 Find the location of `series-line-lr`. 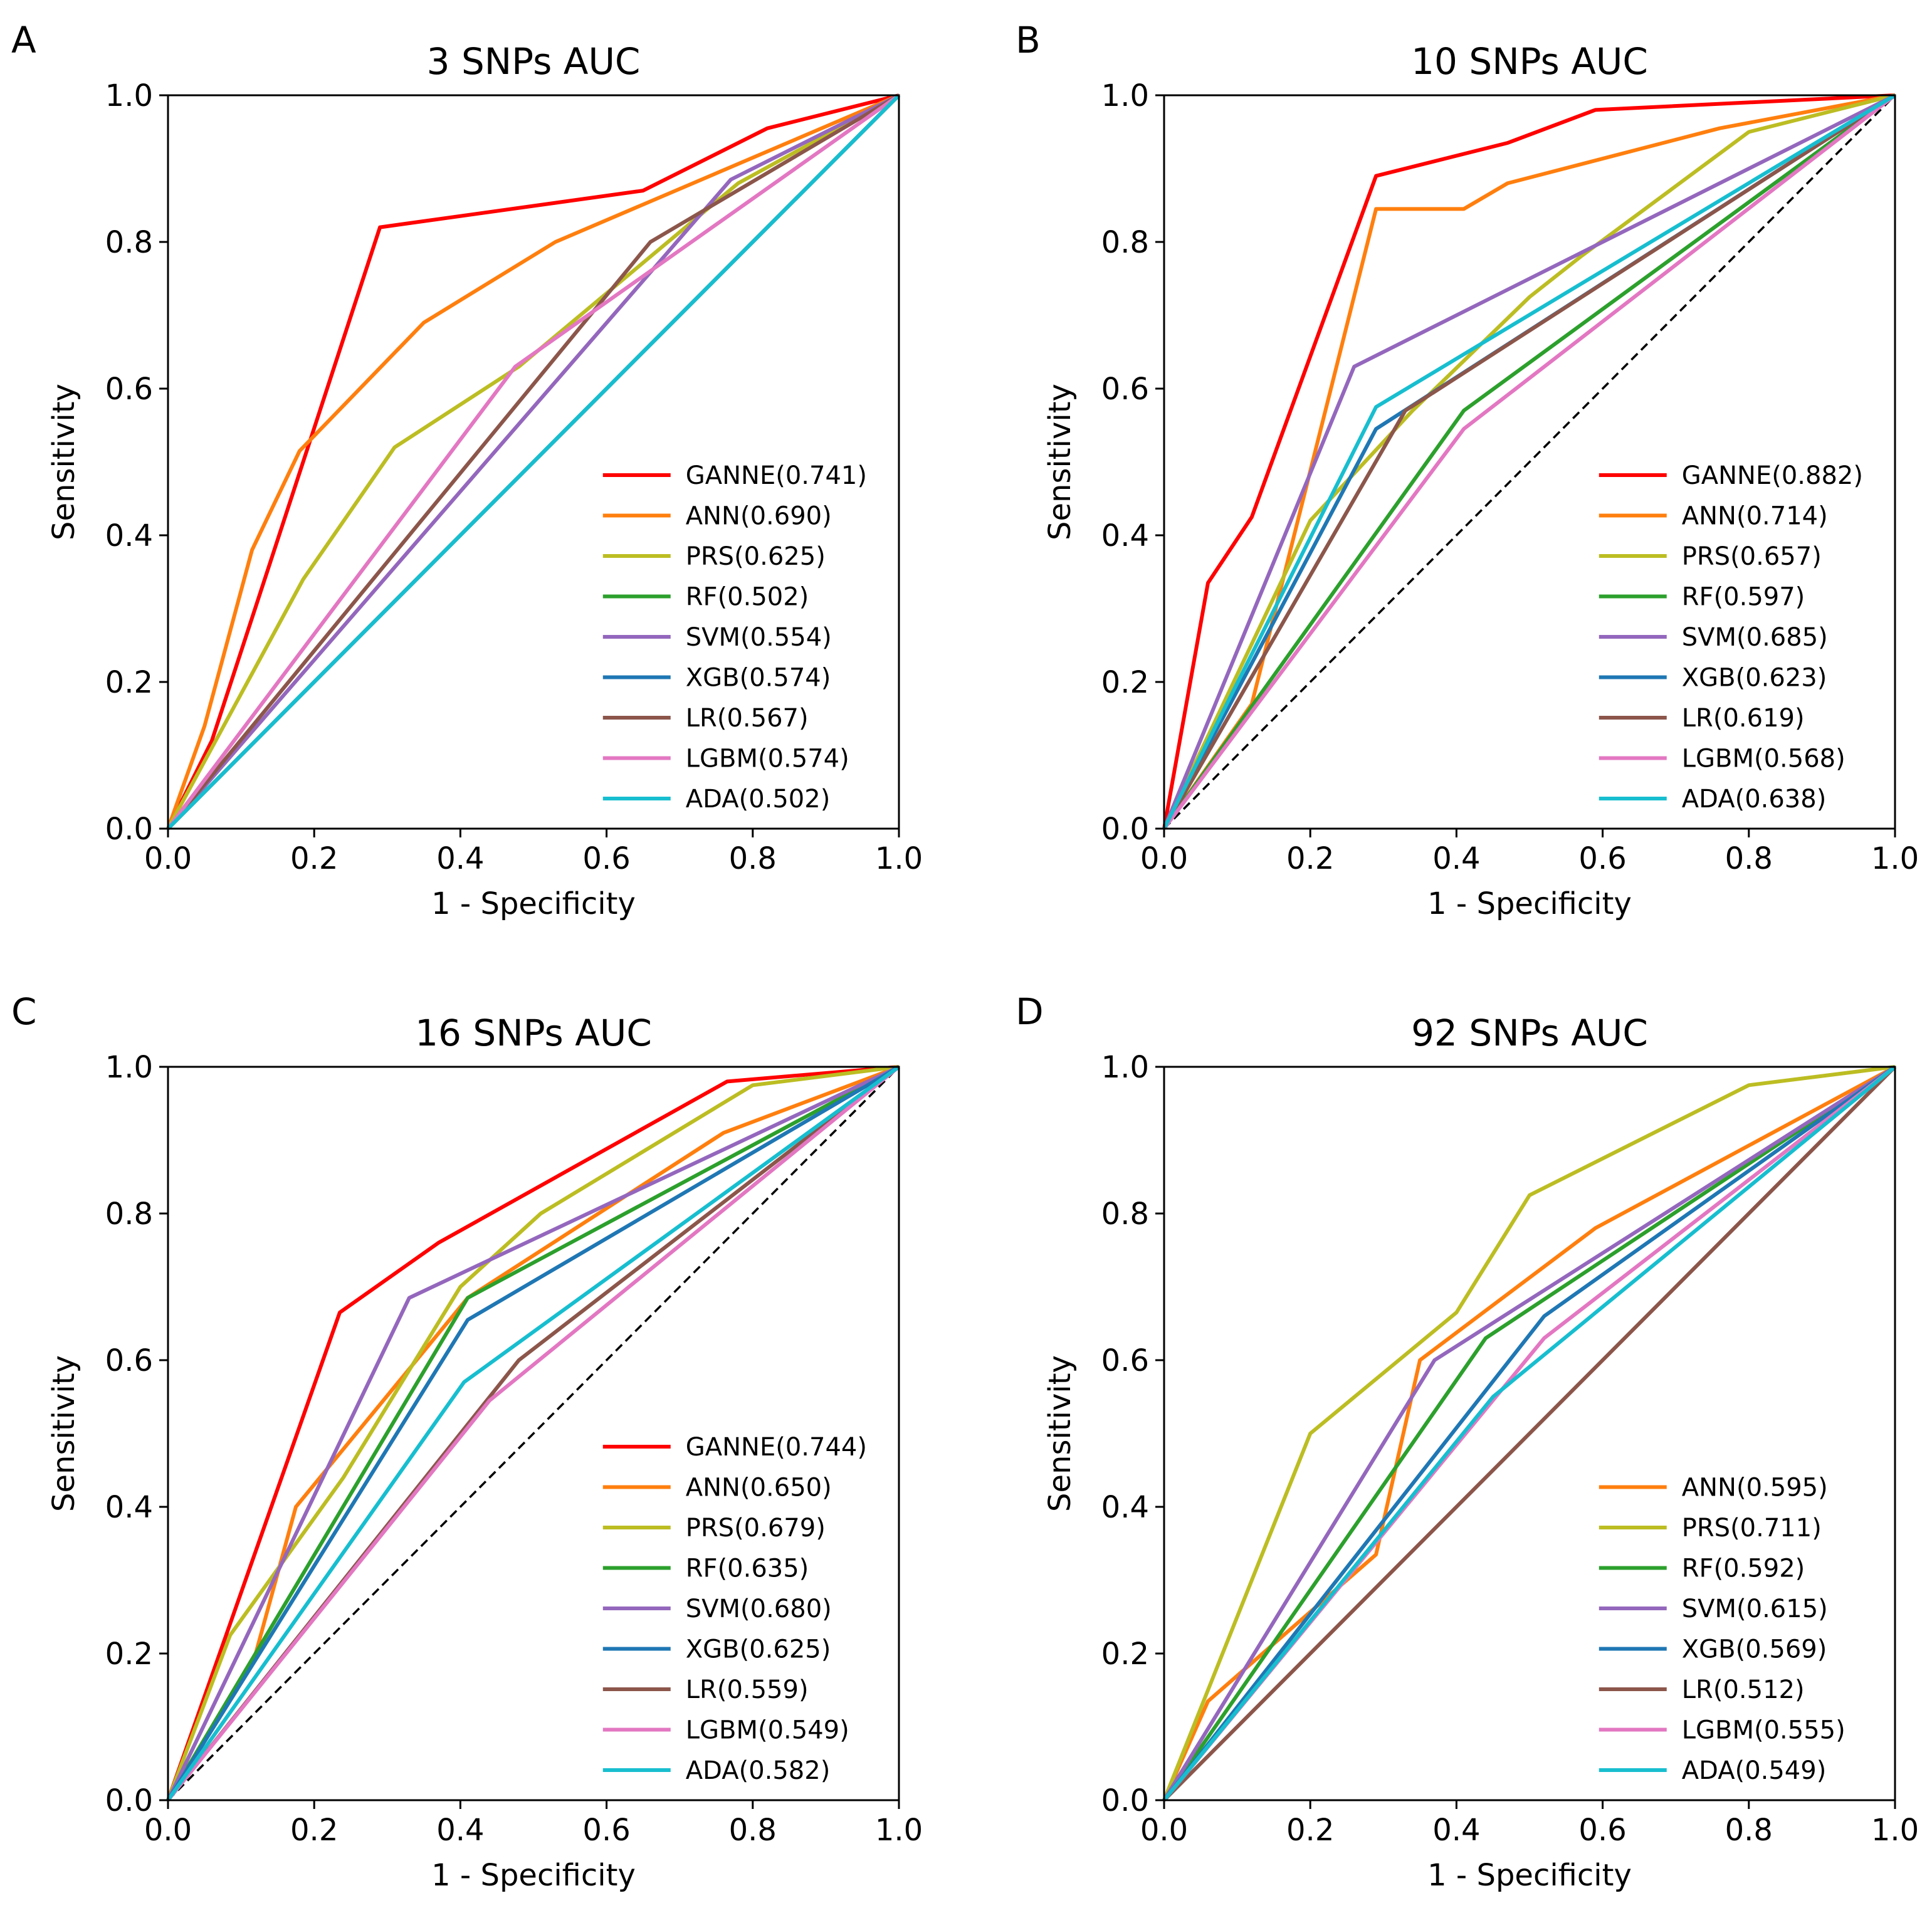

series-line-lr is located at coordinates (533, 461).